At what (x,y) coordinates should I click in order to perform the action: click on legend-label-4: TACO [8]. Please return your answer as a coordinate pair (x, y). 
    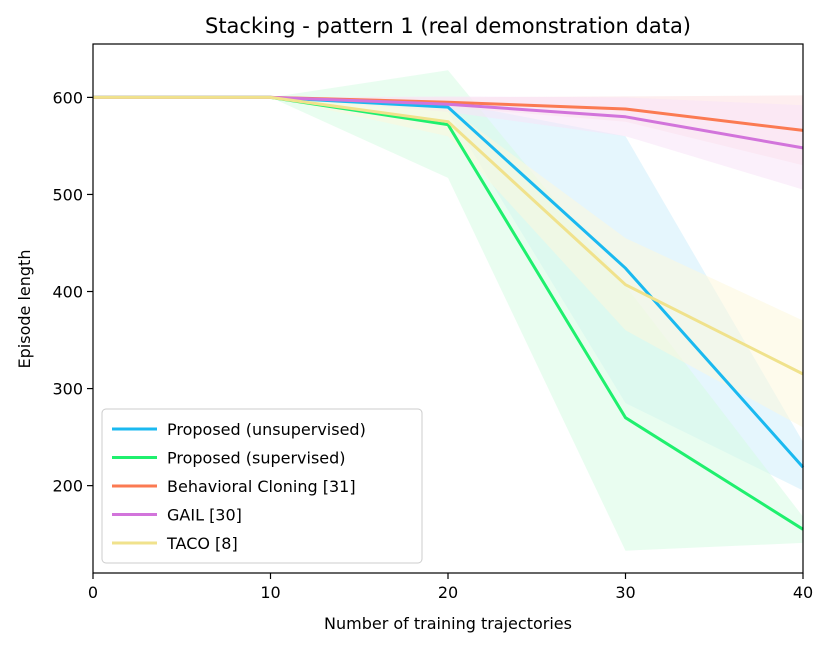
    Looking at the image, I should click on (202, 543).